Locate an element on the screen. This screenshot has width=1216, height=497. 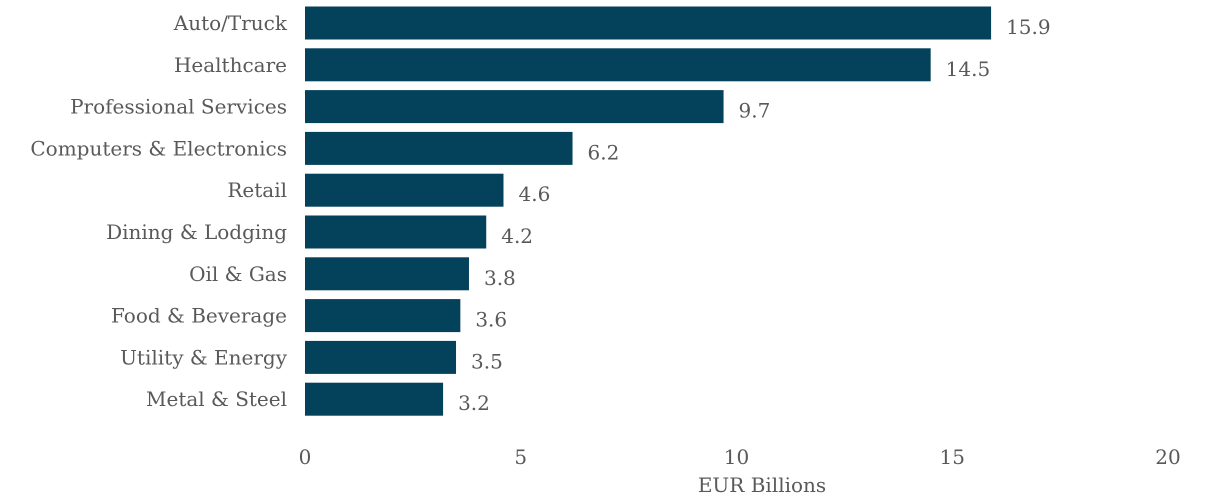
value-label-dining-and-lodging: 4.2 is located at coordinates (517, 236).